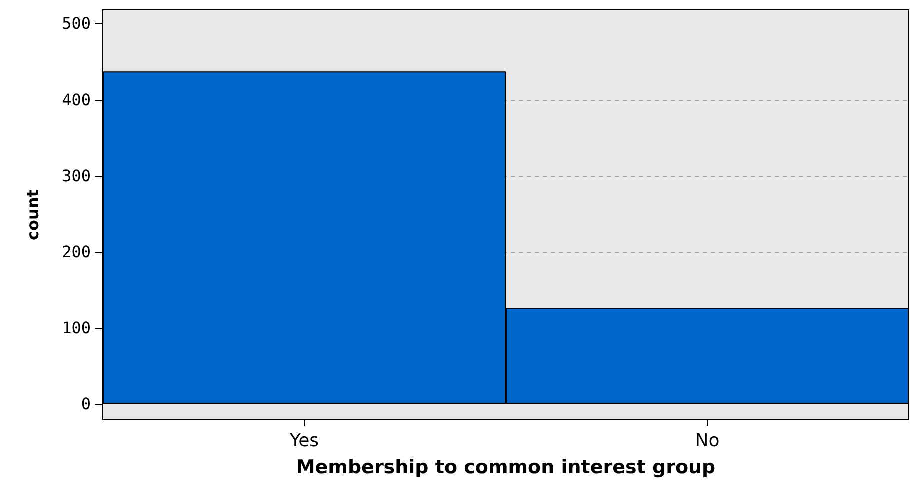  I want to click on x-tick-label: Yes, so click(304, 441).